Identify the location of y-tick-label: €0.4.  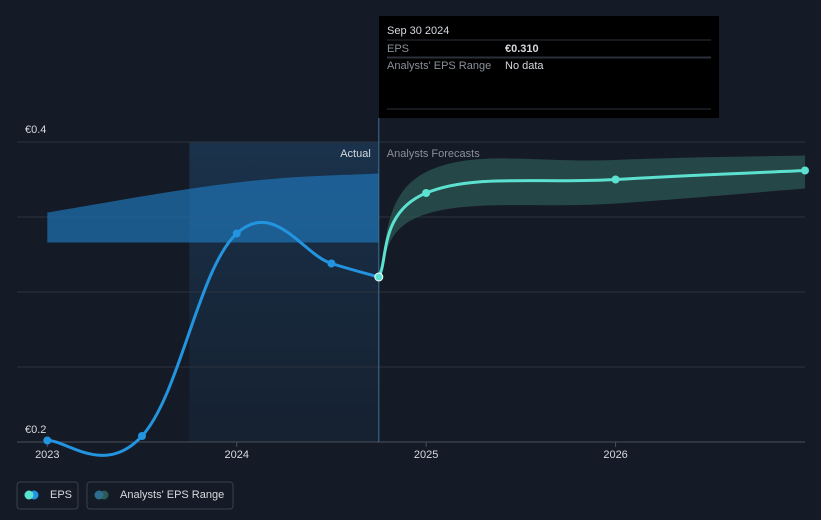
(35, 130).